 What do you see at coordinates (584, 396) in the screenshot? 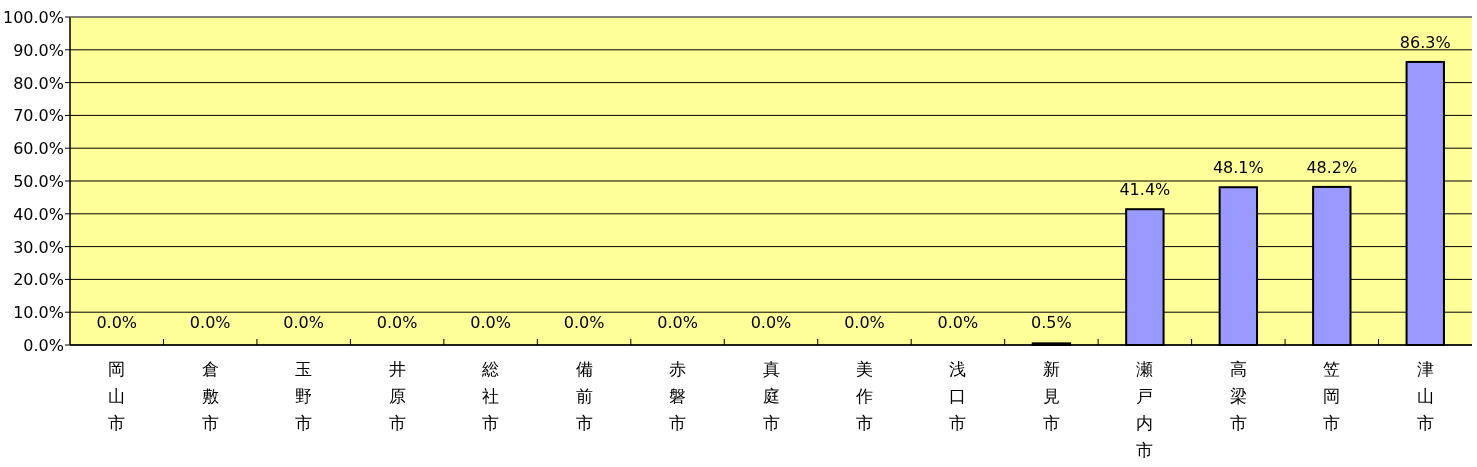
I see `x-tick-label: 備前市` at bounding box center [584, 396].